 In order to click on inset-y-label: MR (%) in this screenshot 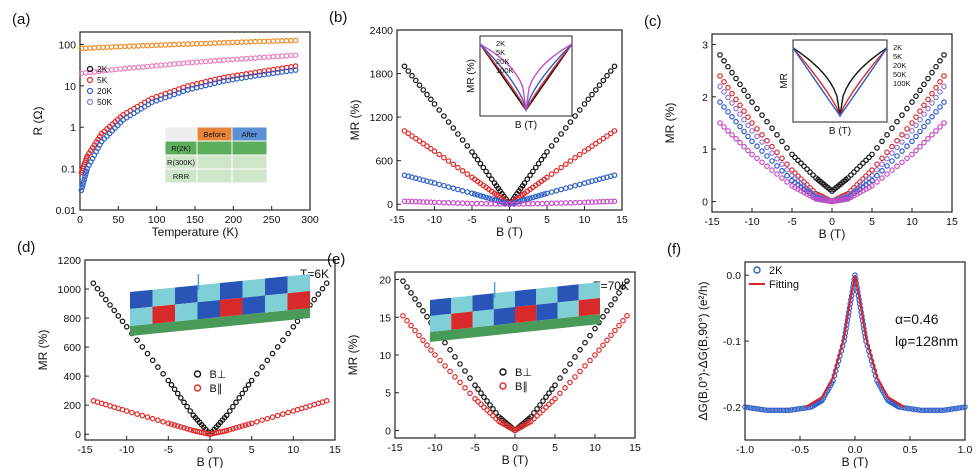, I will do `click(471, 76)`.